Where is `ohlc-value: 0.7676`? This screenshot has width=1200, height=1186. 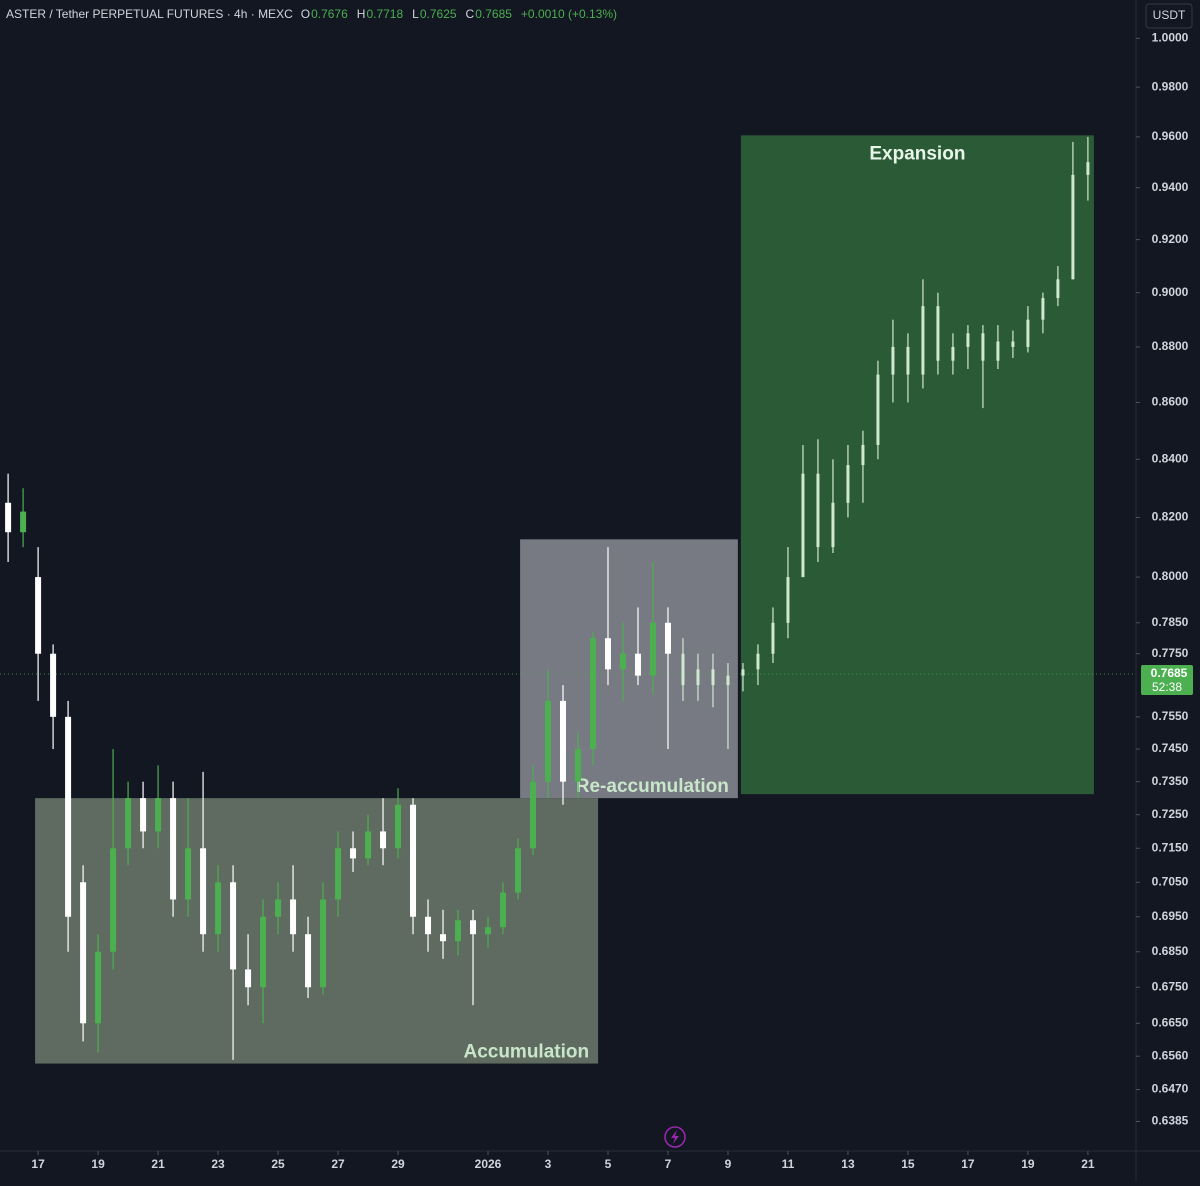 ohlc-value: 0.7676 is located at coordinates (329, 14).